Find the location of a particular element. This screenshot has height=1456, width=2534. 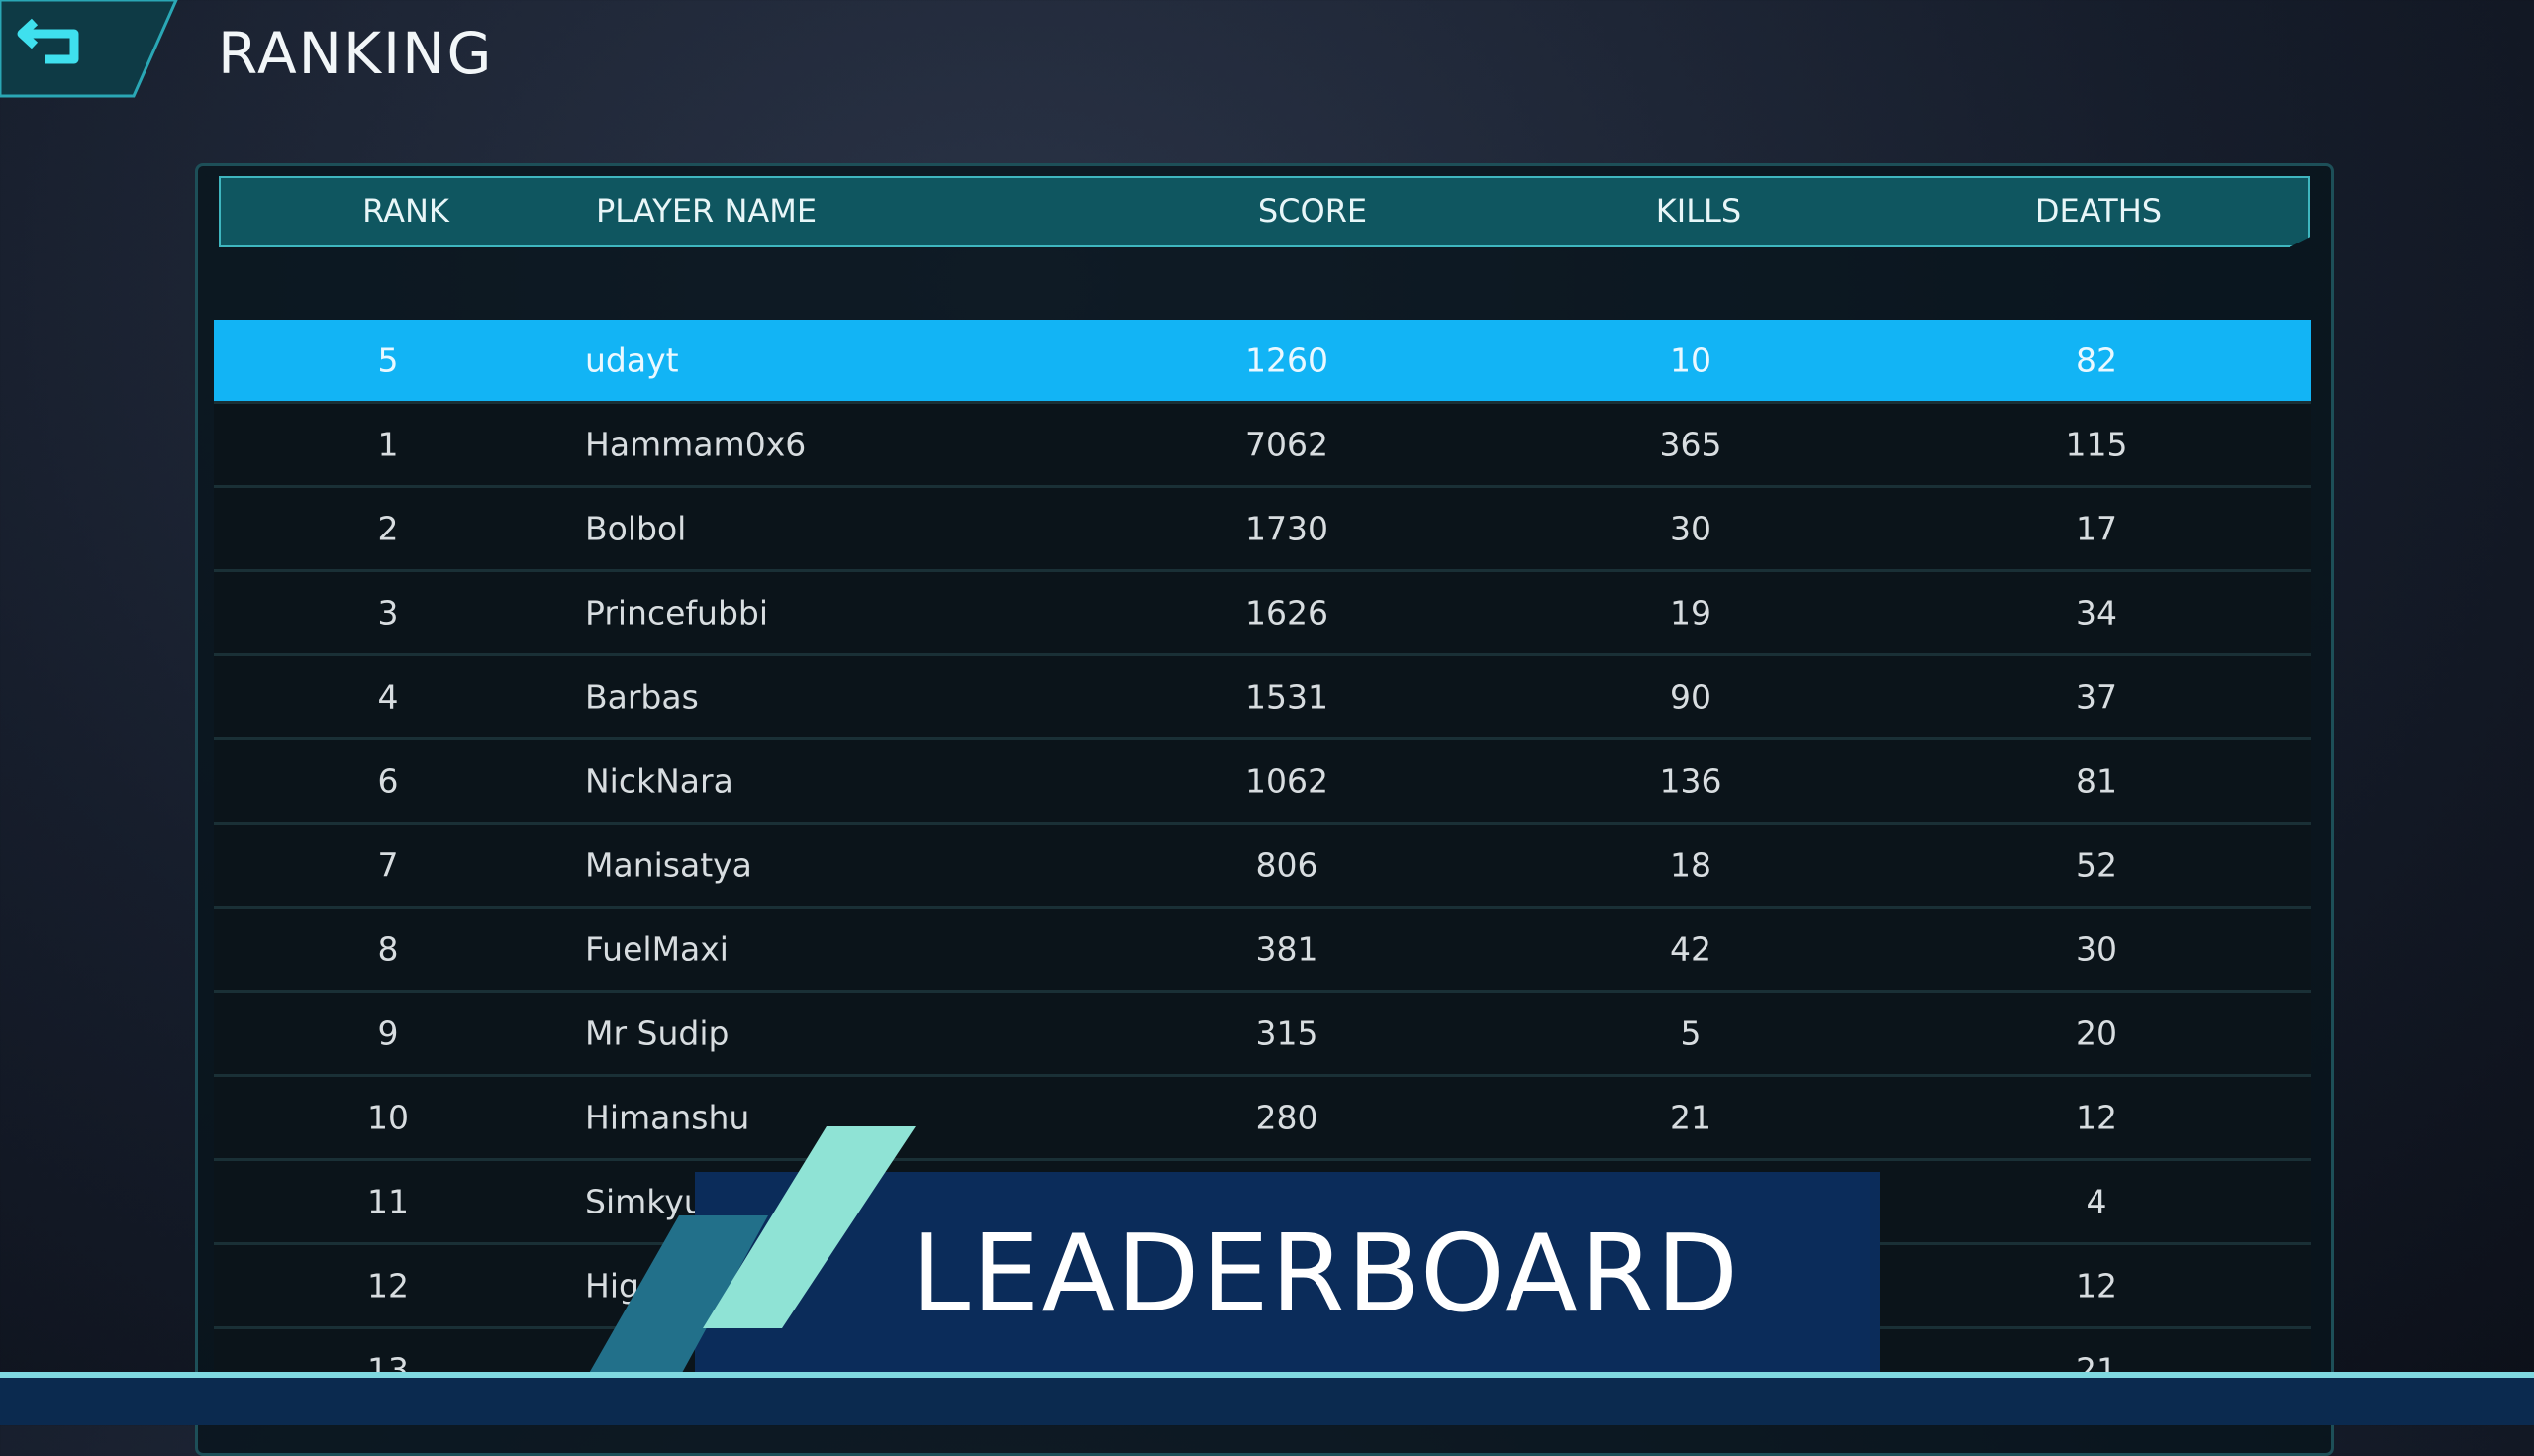

cell-deaths: 52 is located at coordinates (2096, 865).